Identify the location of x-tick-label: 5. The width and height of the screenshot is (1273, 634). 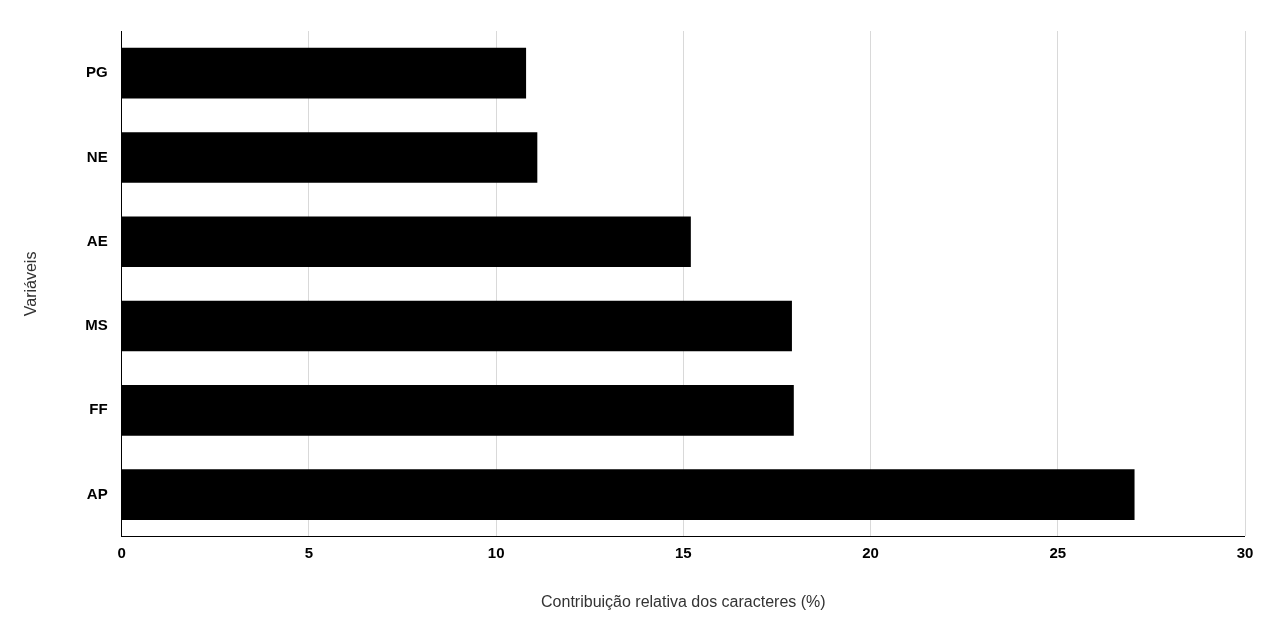
(309, 552).